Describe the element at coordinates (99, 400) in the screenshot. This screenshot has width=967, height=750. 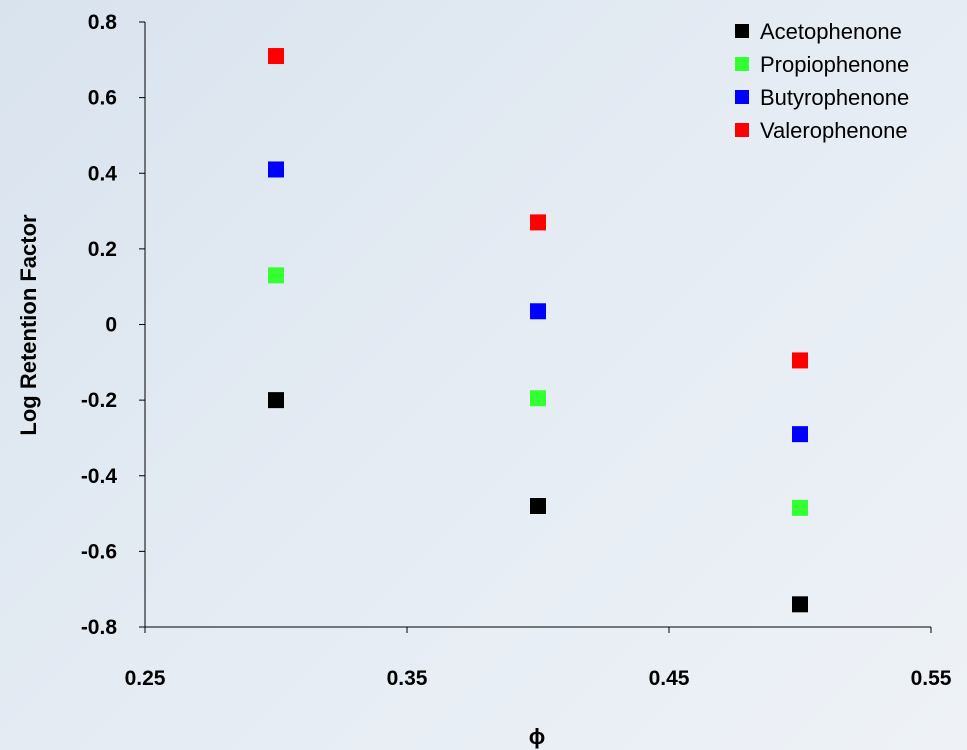
I see `y-tick-label: -0.2` at that location.